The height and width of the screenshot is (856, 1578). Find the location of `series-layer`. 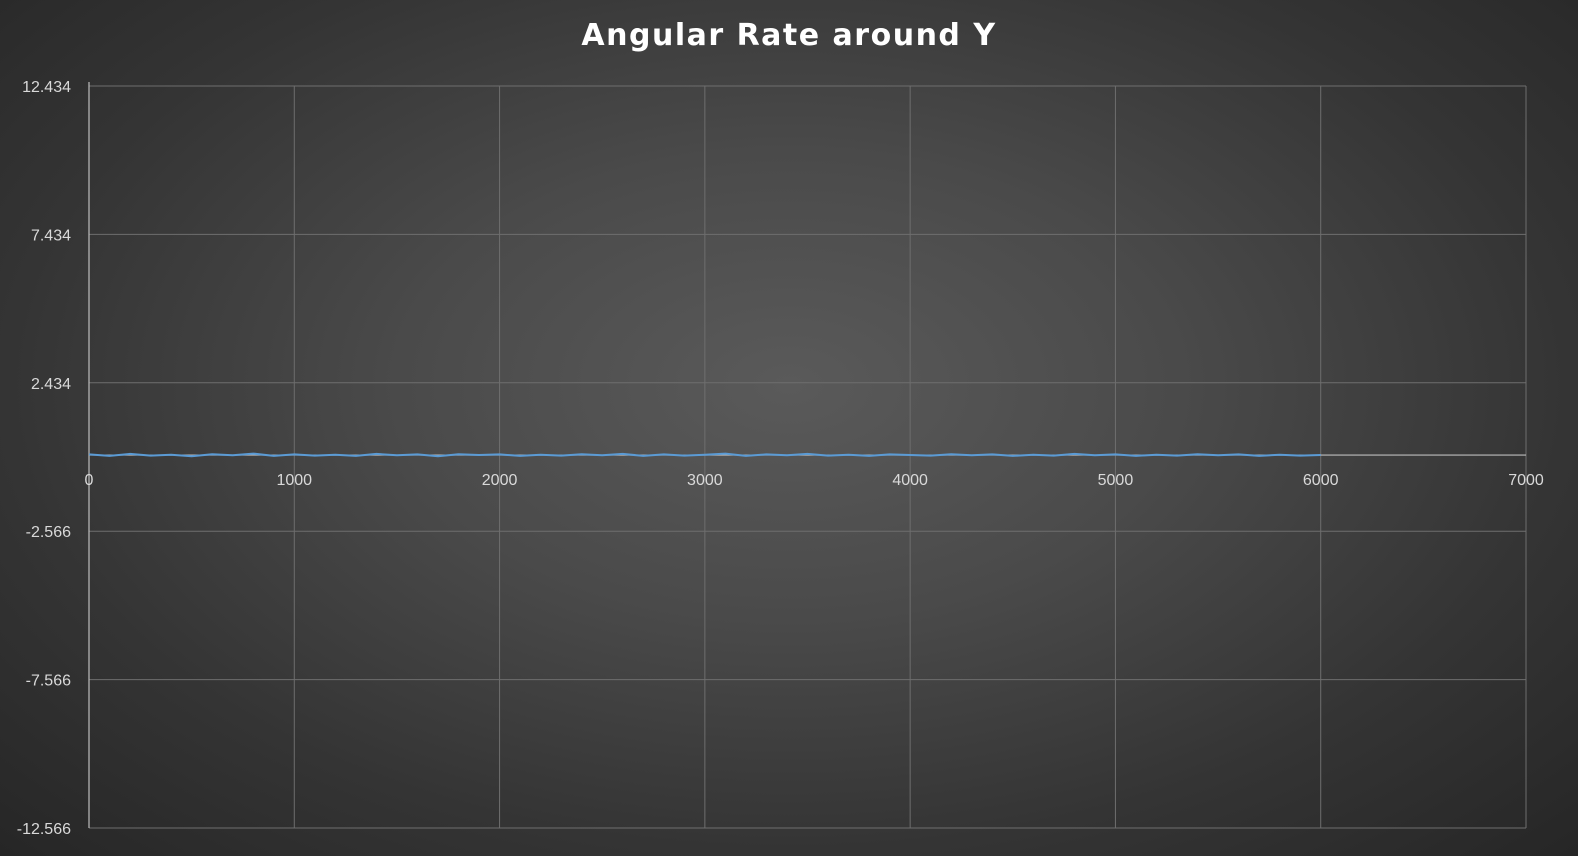

series-layer is located at coordinates (704, 455).